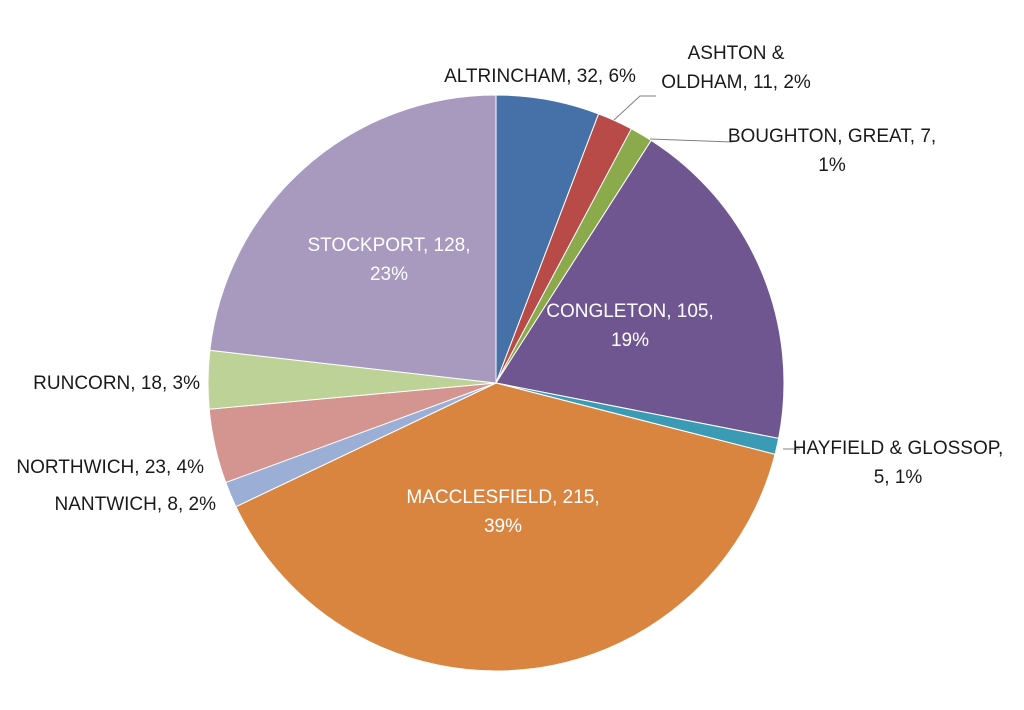  I want to click on slice-congleton, so click(640, 289).